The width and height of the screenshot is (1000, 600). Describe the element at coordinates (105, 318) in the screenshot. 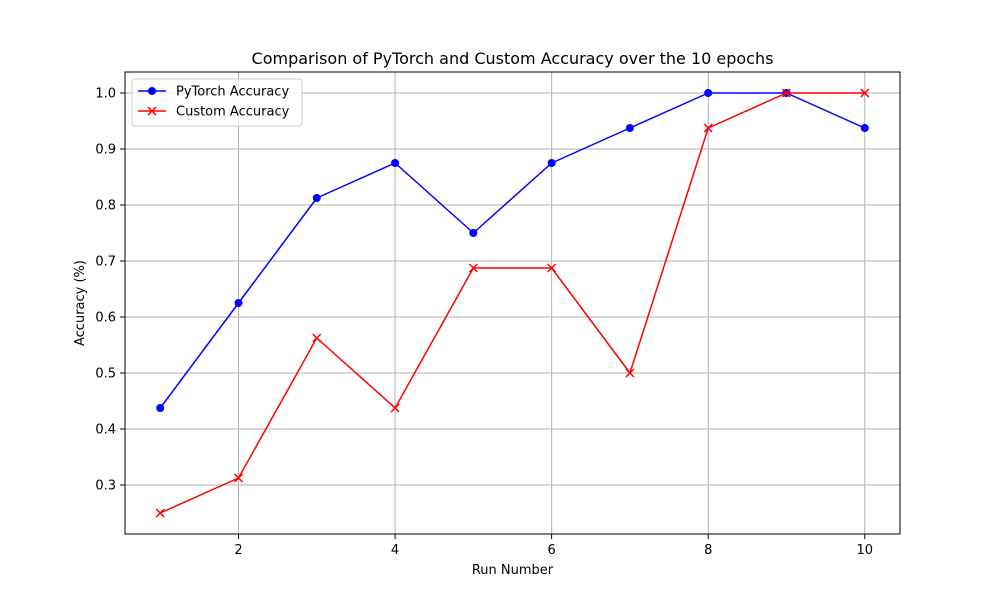

I see `y-tick-label: 0.6` at that location.